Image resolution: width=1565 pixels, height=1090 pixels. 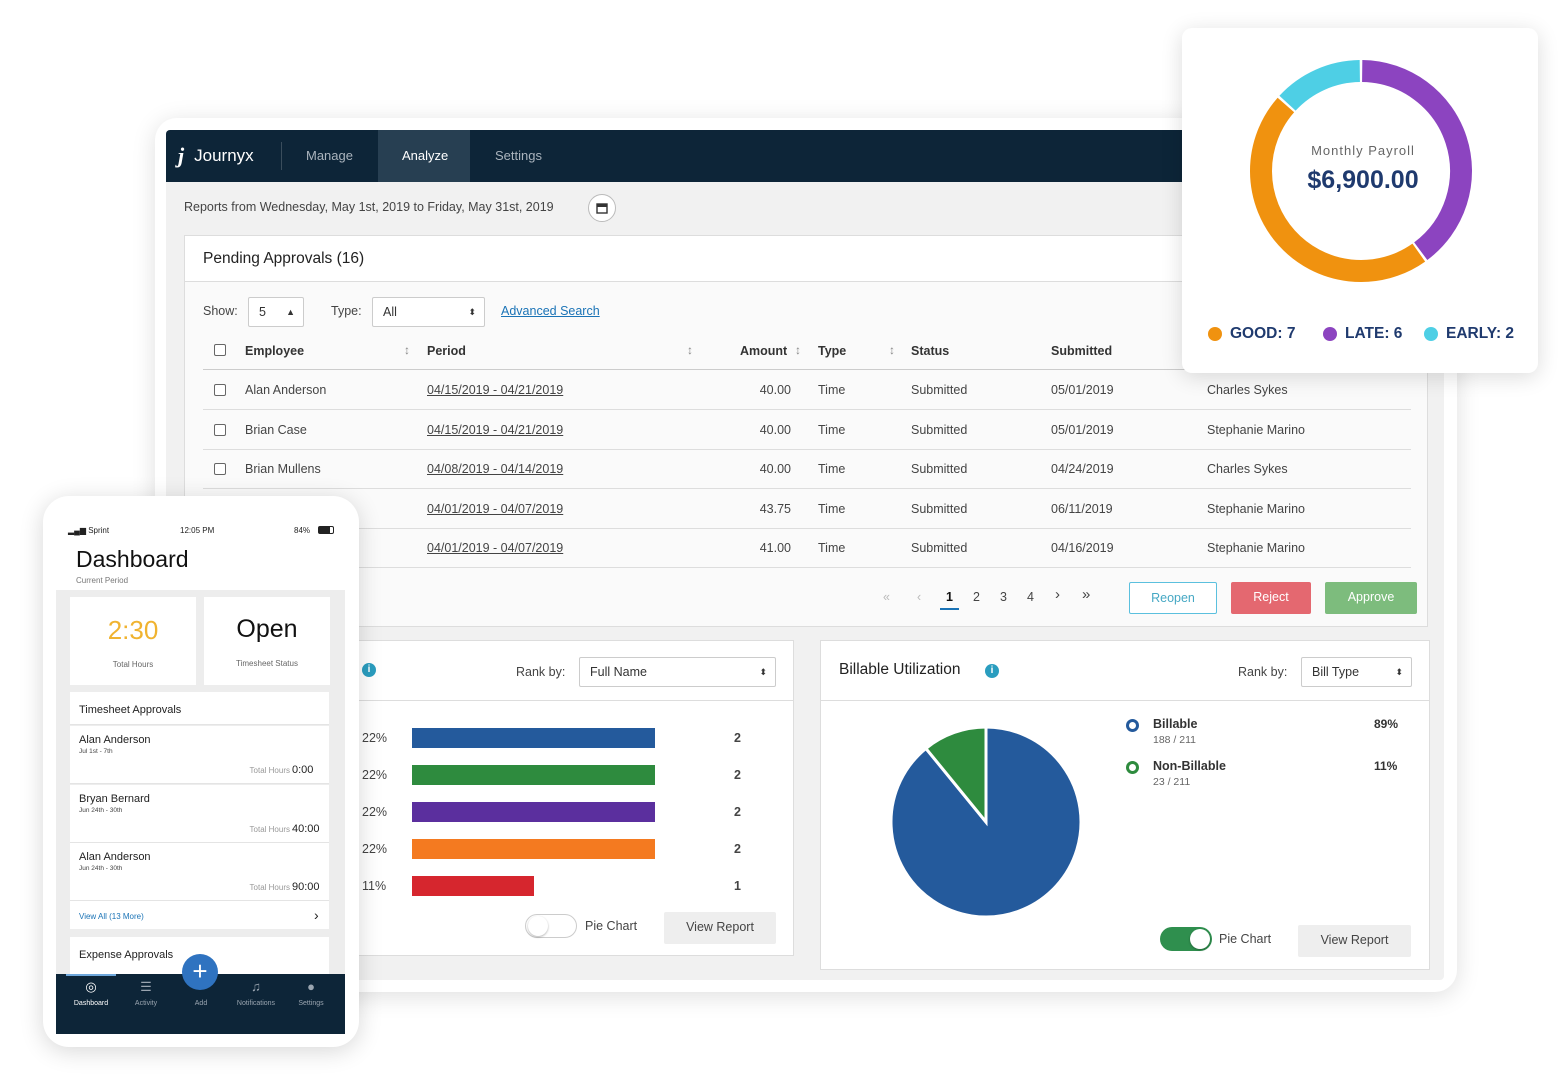 I want to click on tab-activity: ☰ Activity, so click(x=146, y=990).